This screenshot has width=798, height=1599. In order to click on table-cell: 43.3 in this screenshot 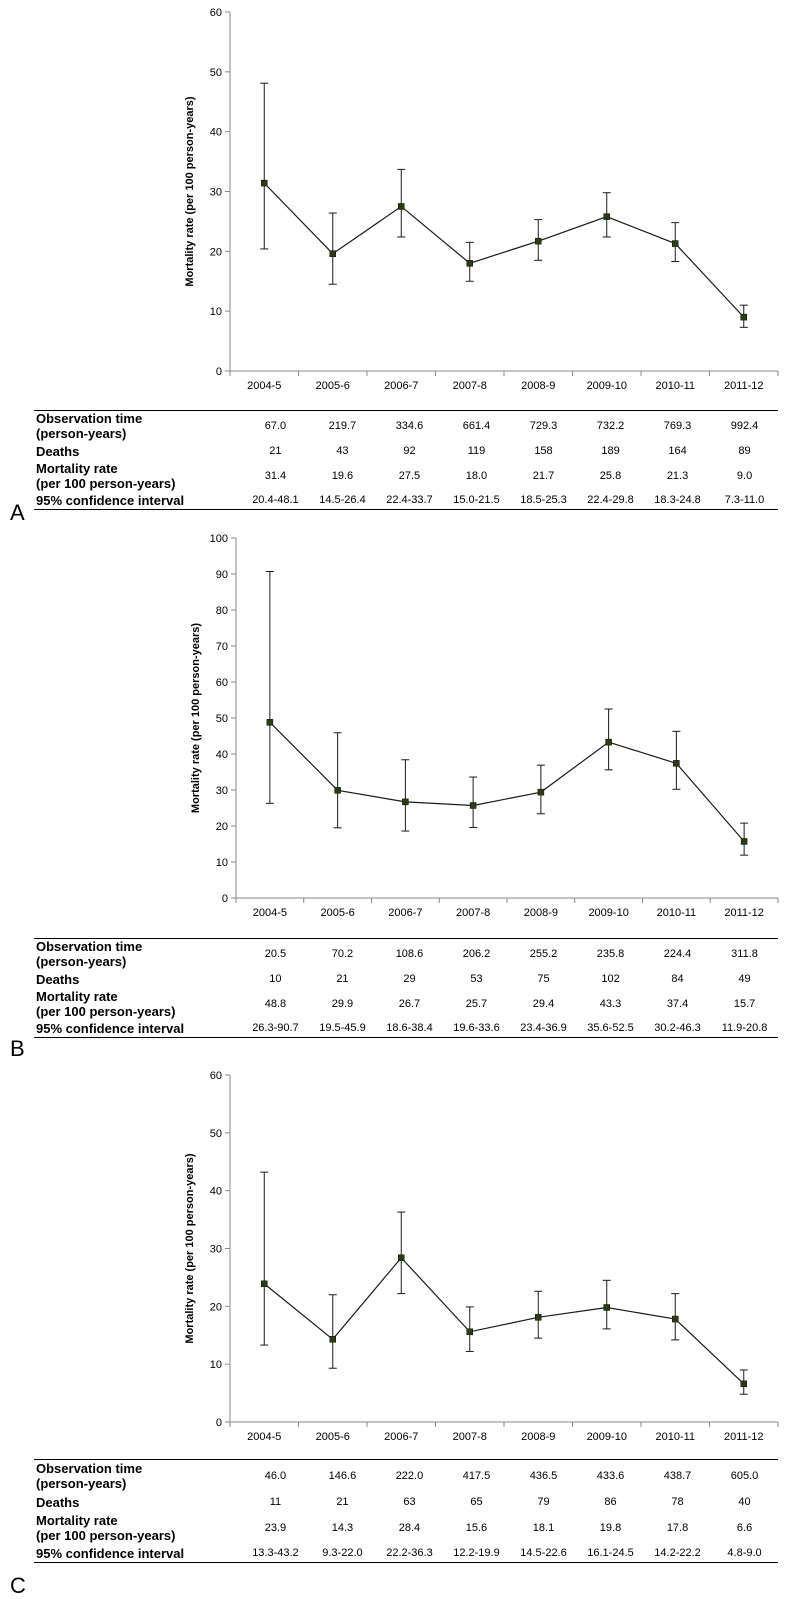, I will do `click(610, 1004)`.